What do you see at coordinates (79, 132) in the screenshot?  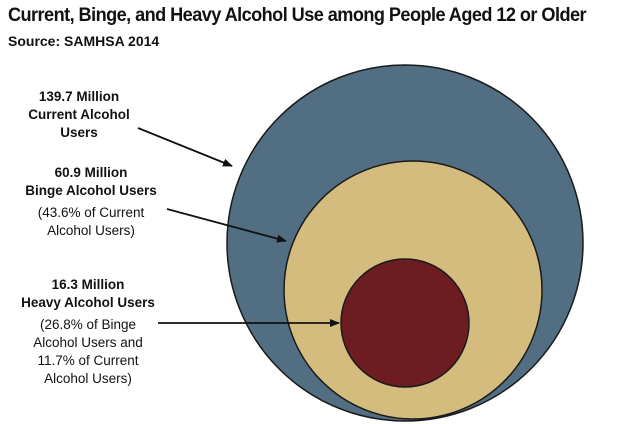 I see `current-label-bold-line: Users` at bounding box center [79, 132].